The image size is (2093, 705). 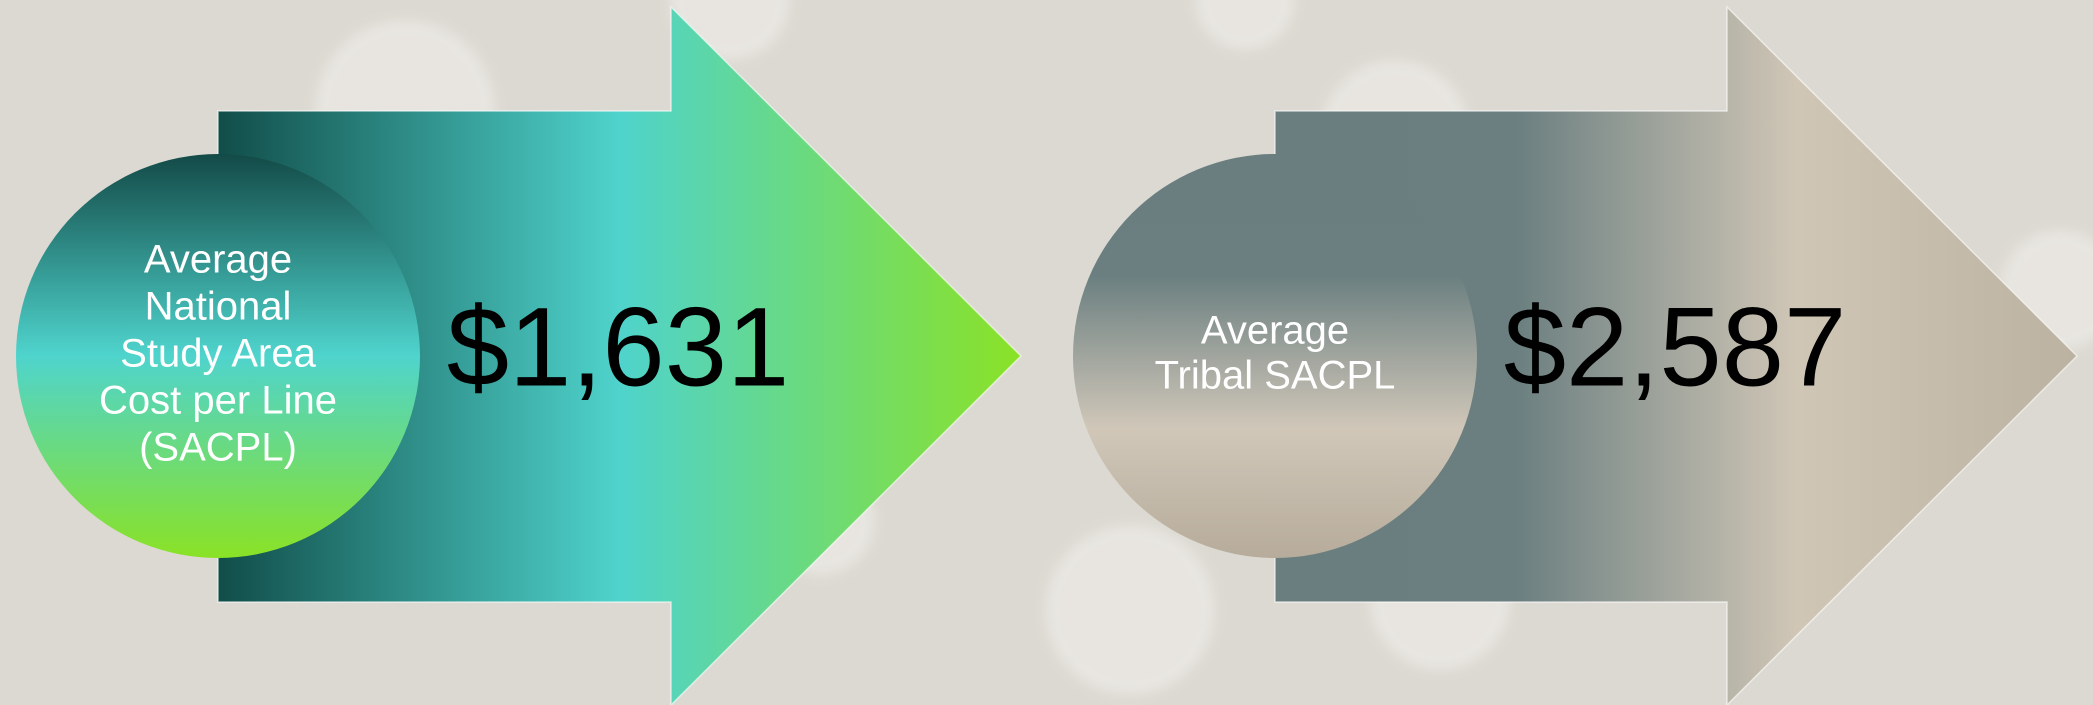 What do you see at coordinates (218, 448) in the screenshot?
I see `label-line: (SACPL)` at bounding box center [218, 448].